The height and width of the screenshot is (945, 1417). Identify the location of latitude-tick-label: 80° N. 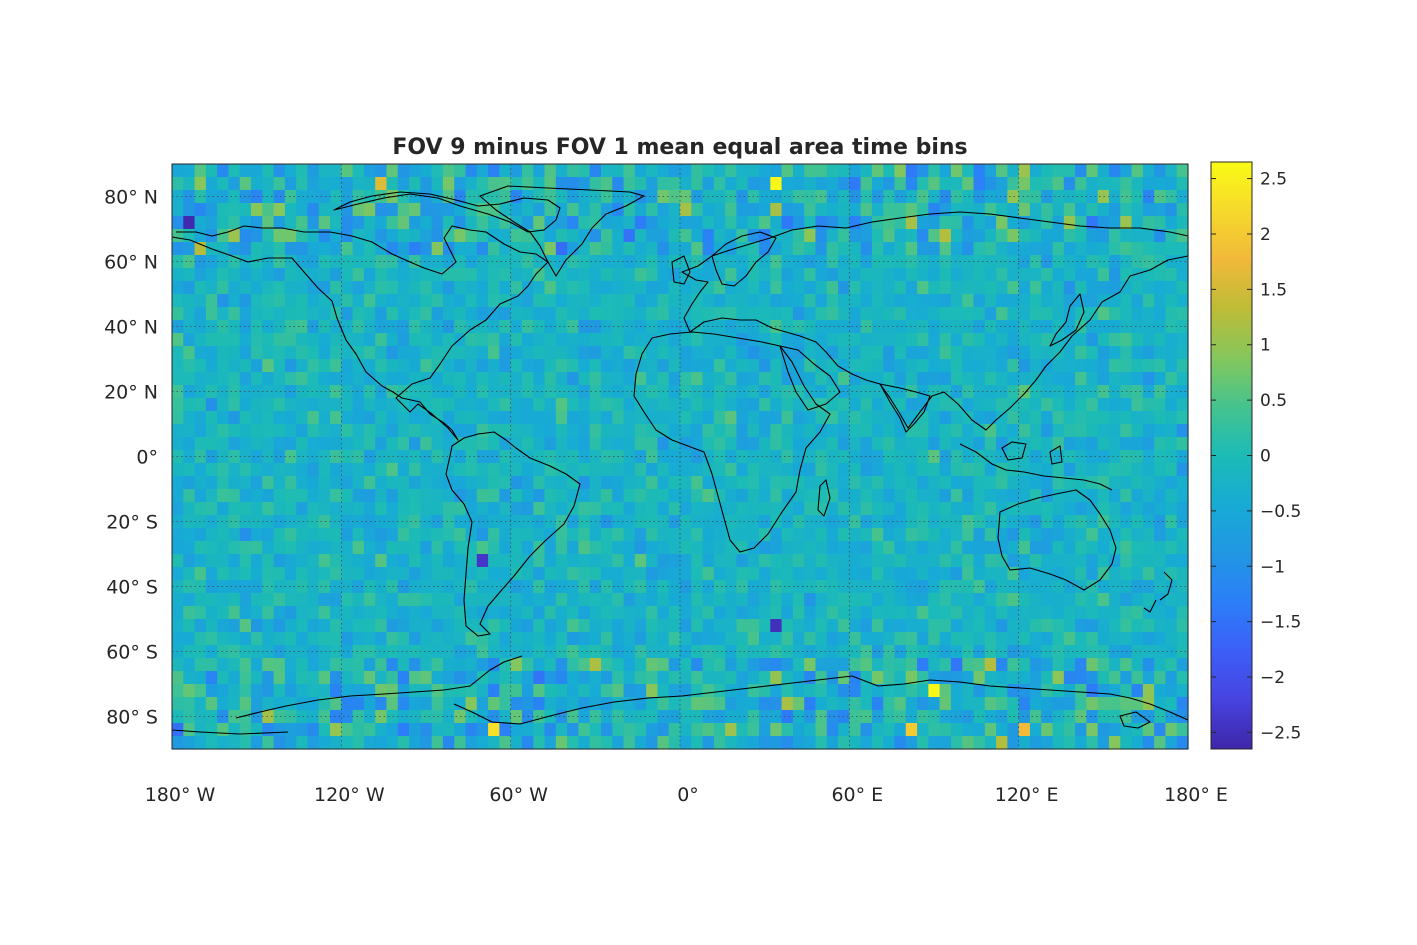
(131, 198).